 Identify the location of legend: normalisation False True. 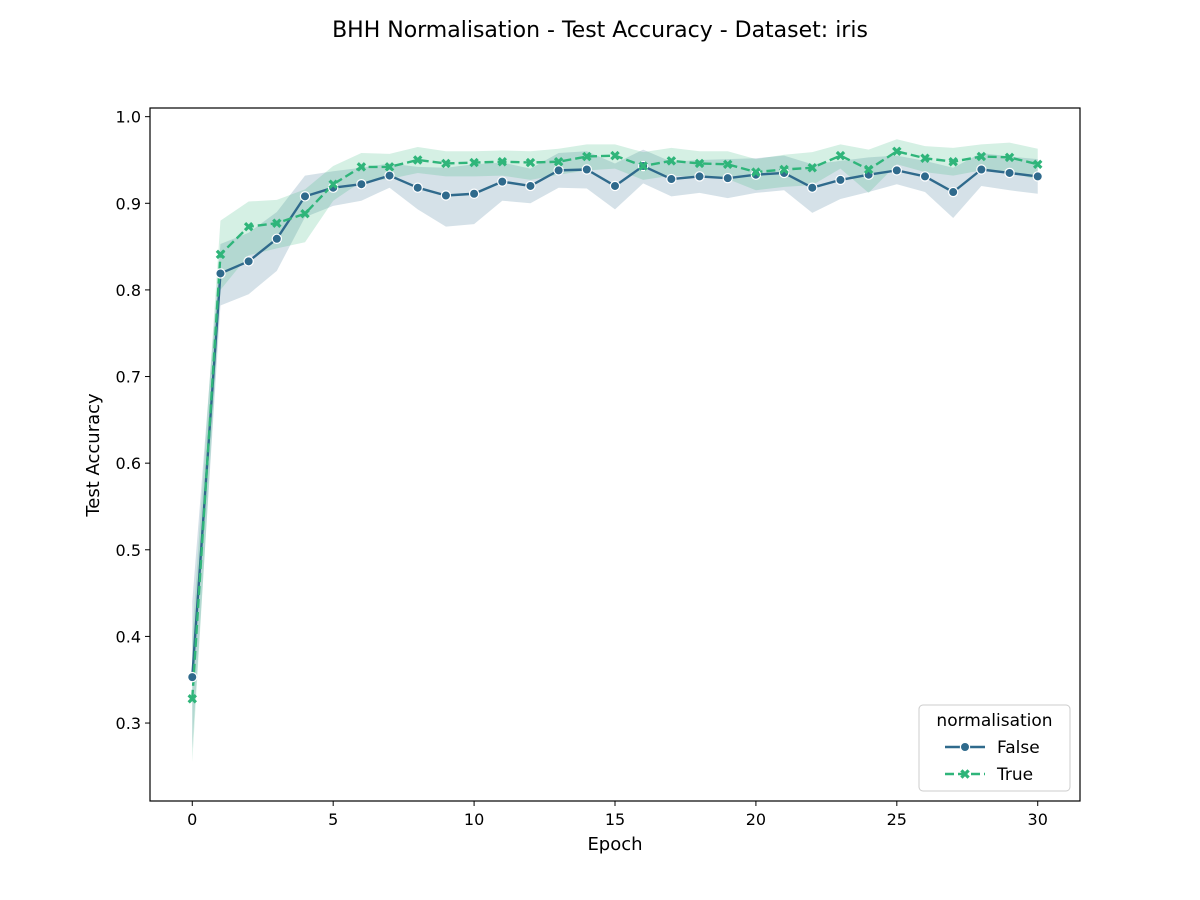
(994, 748).